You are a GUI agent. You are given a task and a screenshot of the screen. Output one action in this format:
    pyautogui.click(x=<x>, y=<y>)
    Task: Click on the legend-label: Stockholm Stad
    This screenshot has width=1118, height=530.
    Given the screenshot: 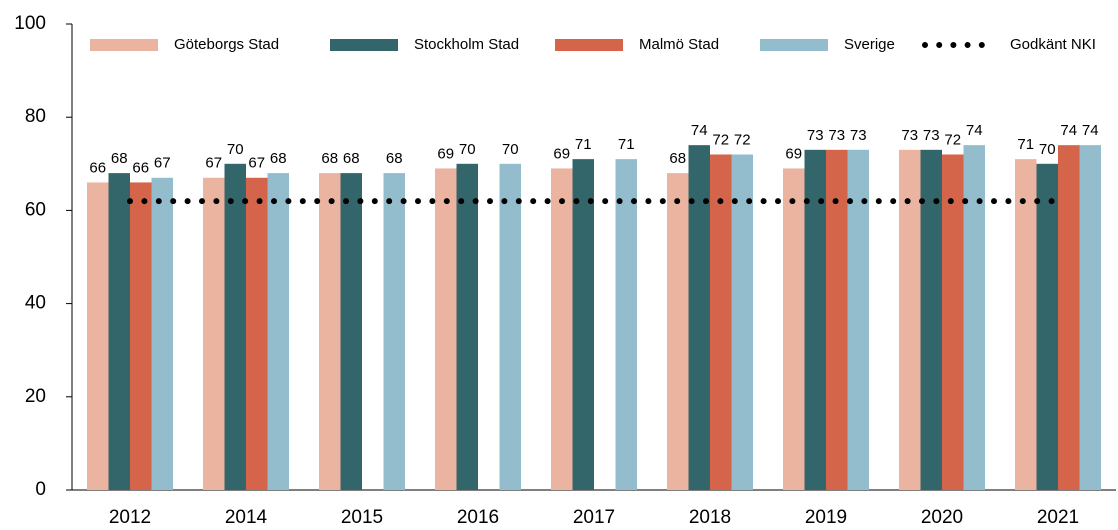 What is the action you would take?
    pyautogui.click(x=466, y=44)
    